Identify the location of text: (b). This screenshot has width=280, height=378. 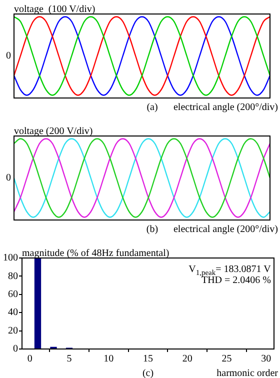
(152, 229).